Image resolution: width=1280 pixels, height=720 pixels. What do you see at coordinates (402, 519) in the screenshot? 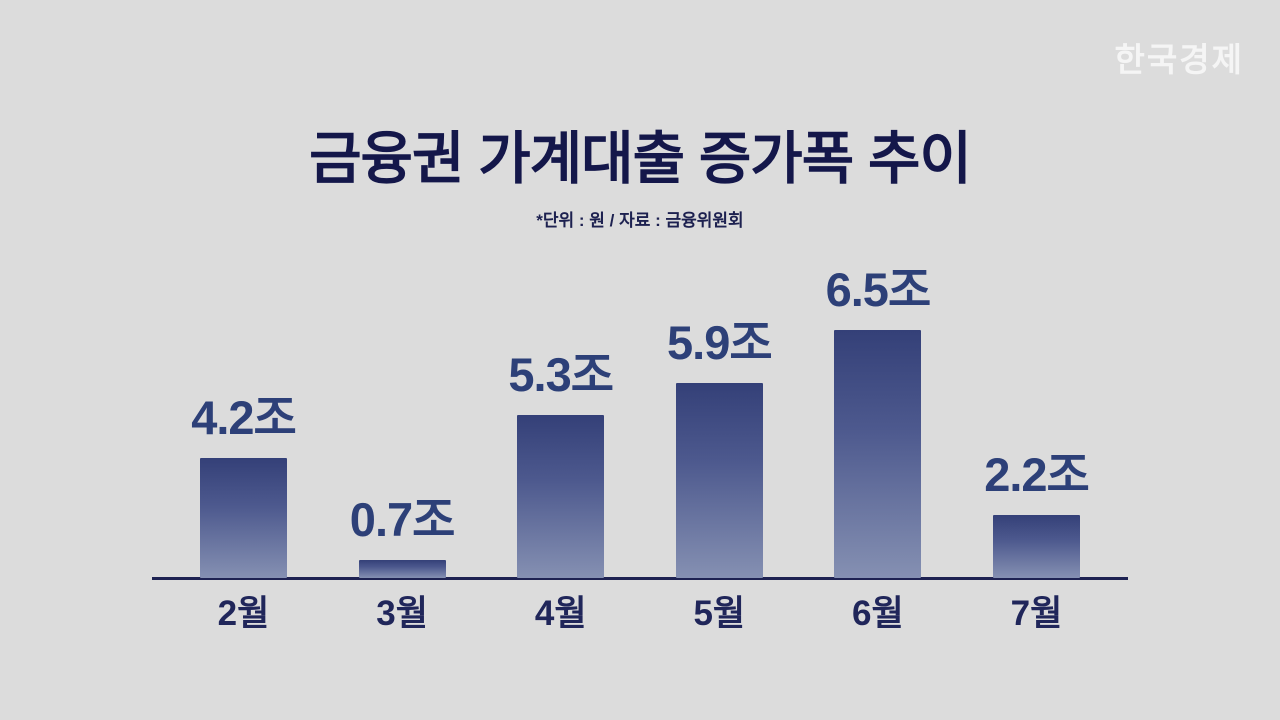
I see `value-label-3월: 0.7조` at bounding box center [402, 519].